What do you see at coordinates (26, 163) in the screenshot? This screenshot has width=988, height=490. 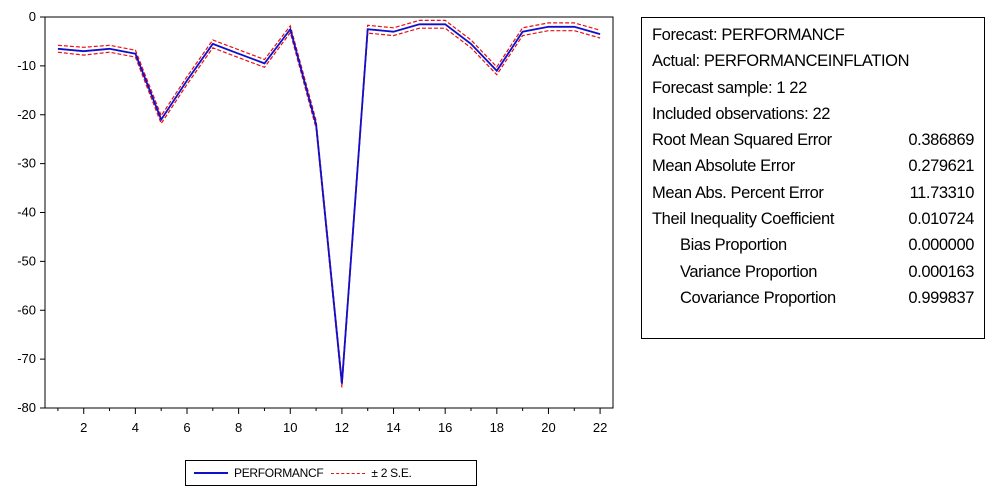 I see `y-tick-label: -30` at bounding box center [26, 163].